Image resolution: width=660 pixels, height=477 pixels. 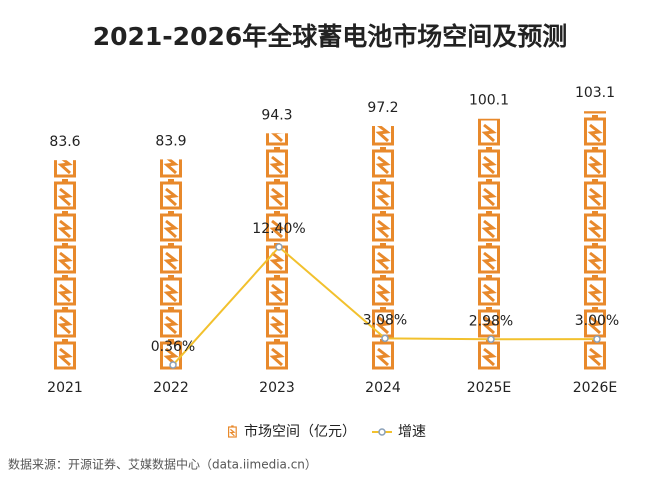 I want to click on growth-label: 3.00%, so click(x=597, y=321).